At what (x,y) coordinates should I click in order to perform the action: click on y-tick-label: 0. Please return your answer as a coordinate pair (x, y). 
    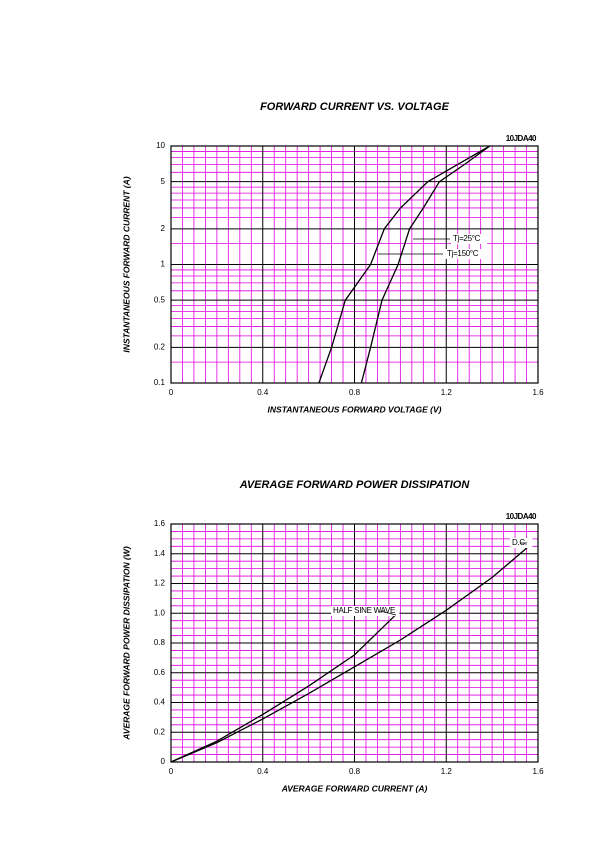
    Looking at the image, I should click on (163, 761).